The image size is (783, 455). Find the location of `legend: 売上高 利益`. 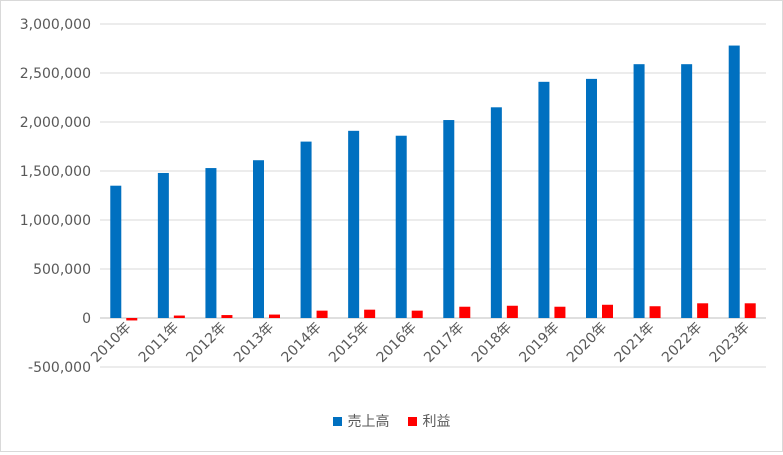

legend: 売上高 利益 is located at coordinates (391, 421).